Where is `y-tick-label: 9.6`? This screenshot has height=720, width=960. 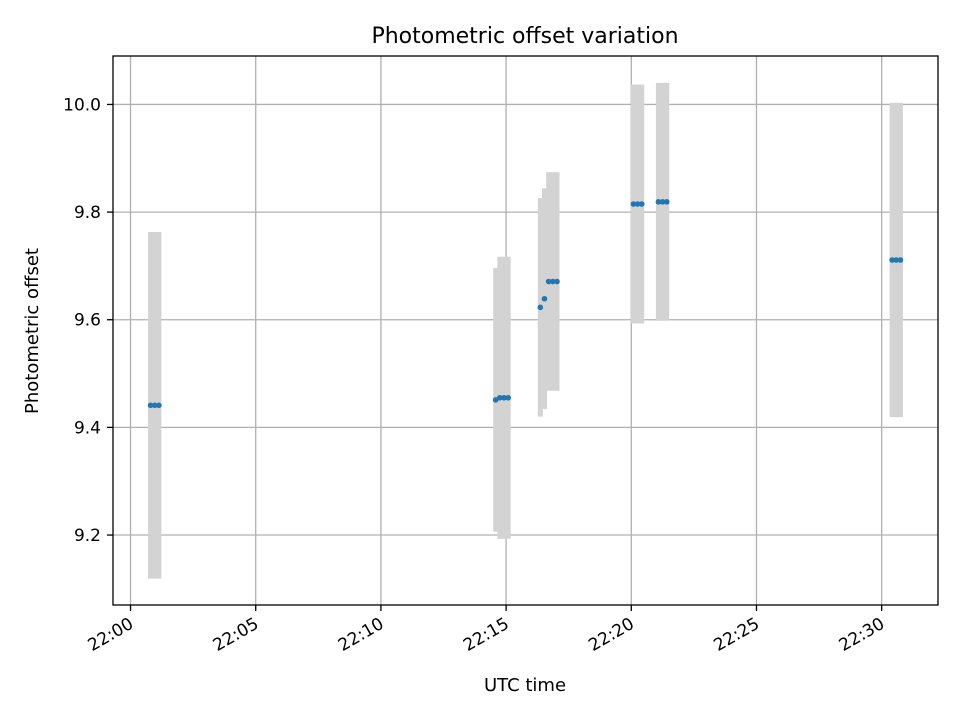 y-tick-label: 9.6 is located at coordinates (87, 321).